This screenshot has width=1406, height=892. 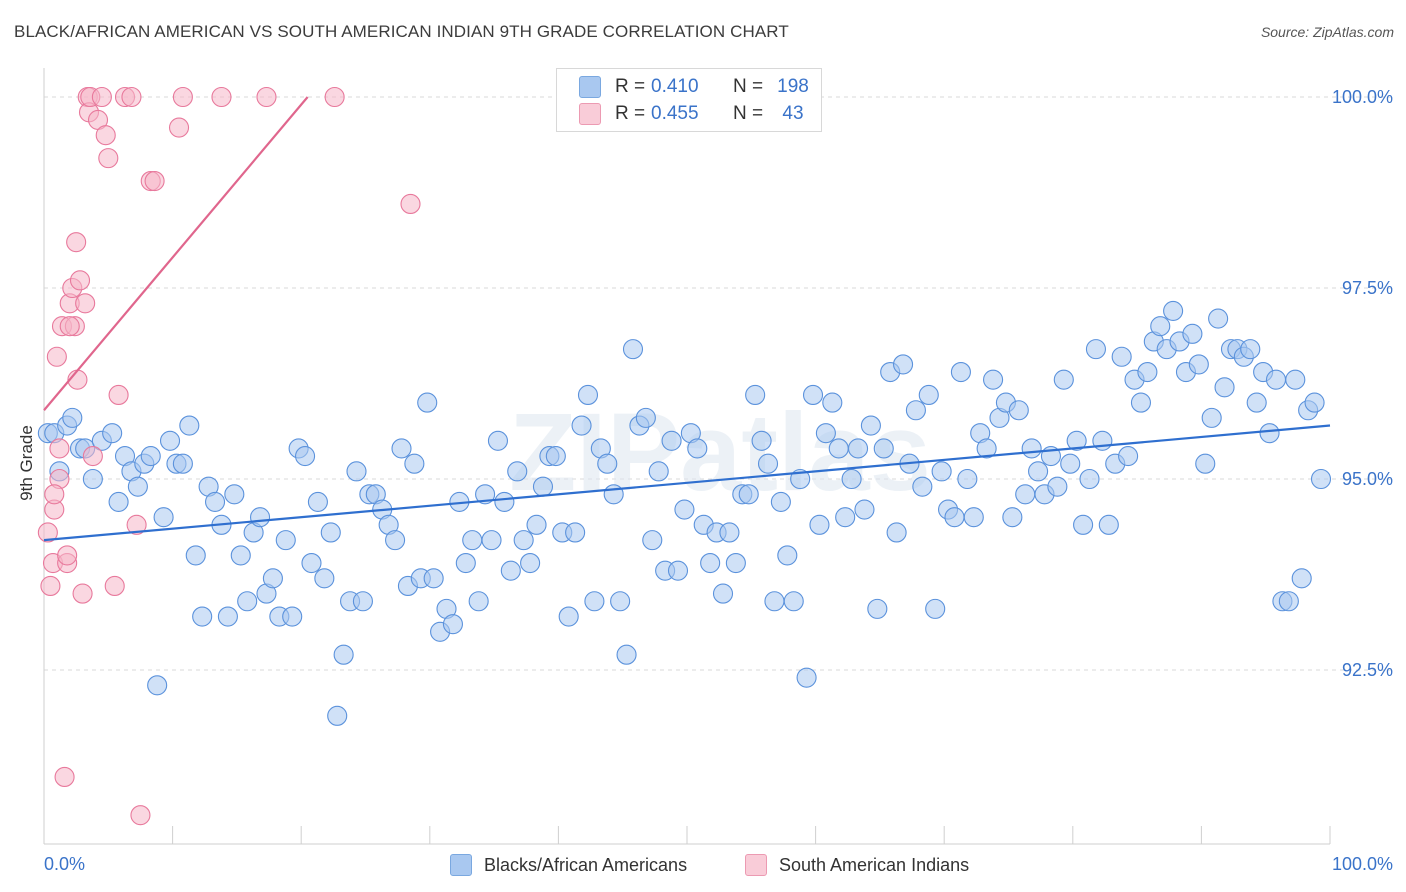 What do you see at coordinates (1327, 32) in the screenshot?
I see `source-label: Source: ZipAtlas.com` at bounding box center [1327, 32].